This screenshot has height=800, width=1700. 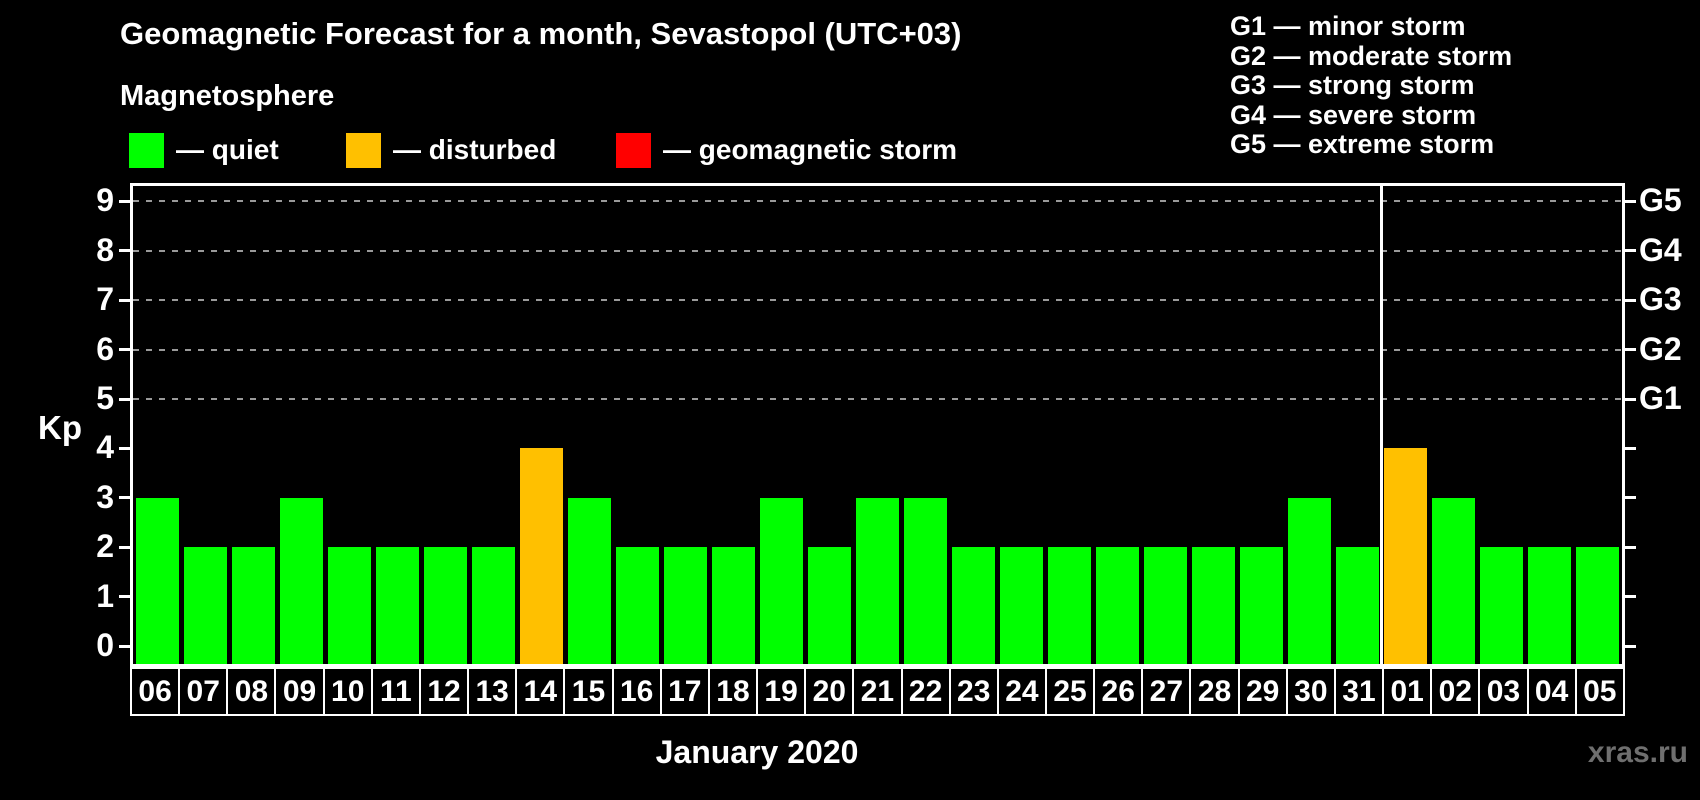 I want to click on day-label-11: 11, so click(x=397, y=691).